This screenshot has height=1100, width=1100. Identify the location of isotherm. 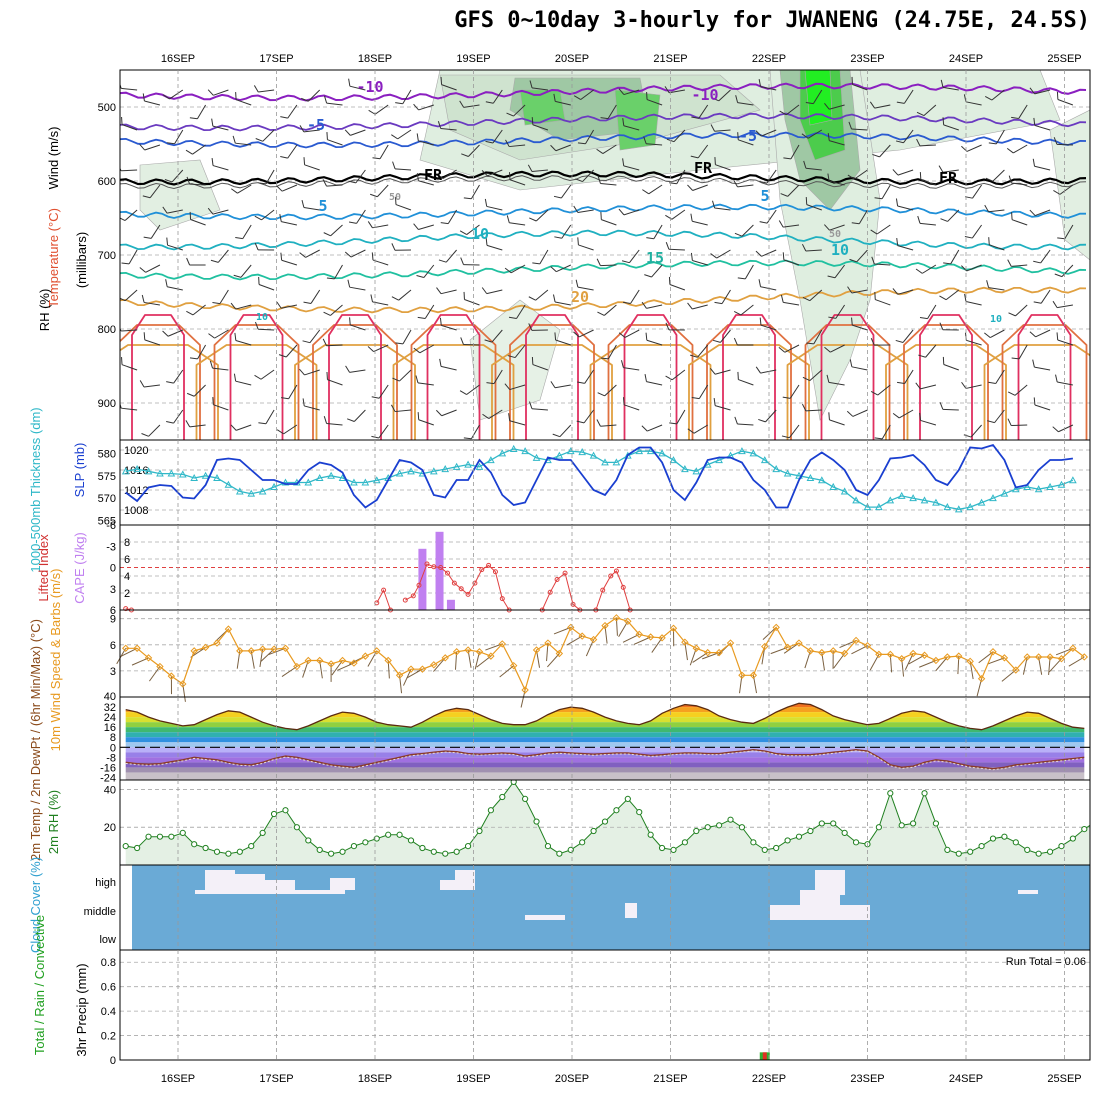
(603, 140).